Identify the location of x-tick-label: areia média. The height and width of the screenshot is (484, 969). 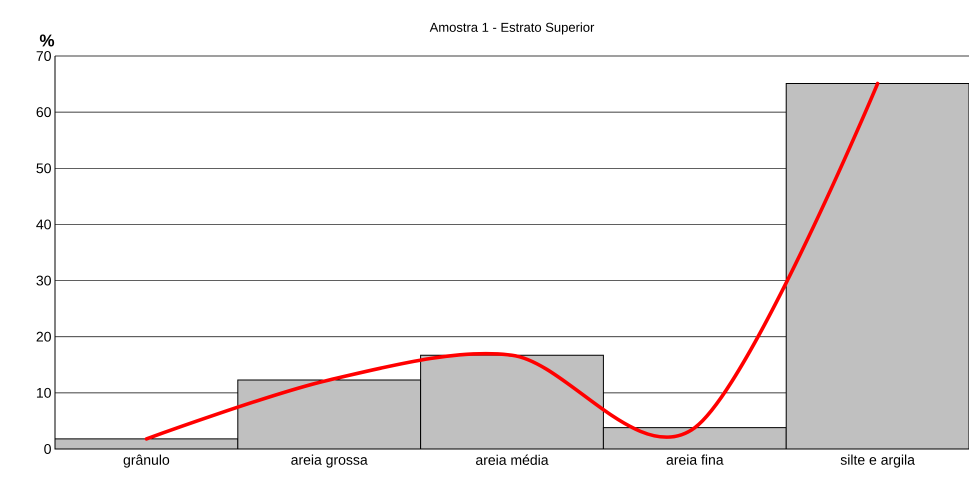
(512, 459).